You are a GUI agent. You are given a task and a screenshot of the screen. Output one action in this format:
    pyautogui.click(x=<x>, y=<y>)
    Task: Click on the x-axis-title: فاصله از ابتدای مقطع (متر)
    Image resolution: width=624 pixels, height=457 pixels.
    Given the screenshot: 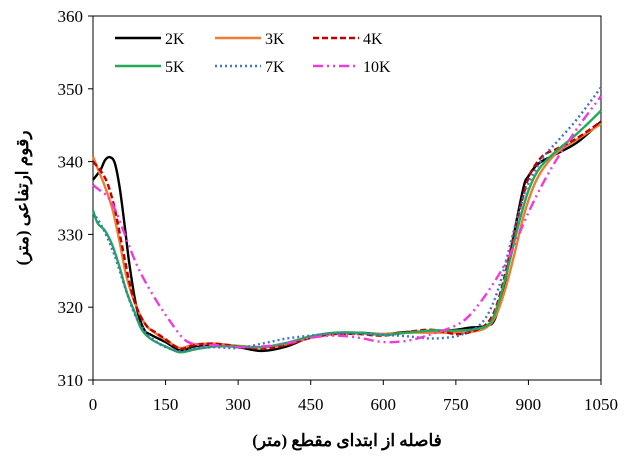 What is the action you would take?
    pyautogui.click(x=347, y=441)
    